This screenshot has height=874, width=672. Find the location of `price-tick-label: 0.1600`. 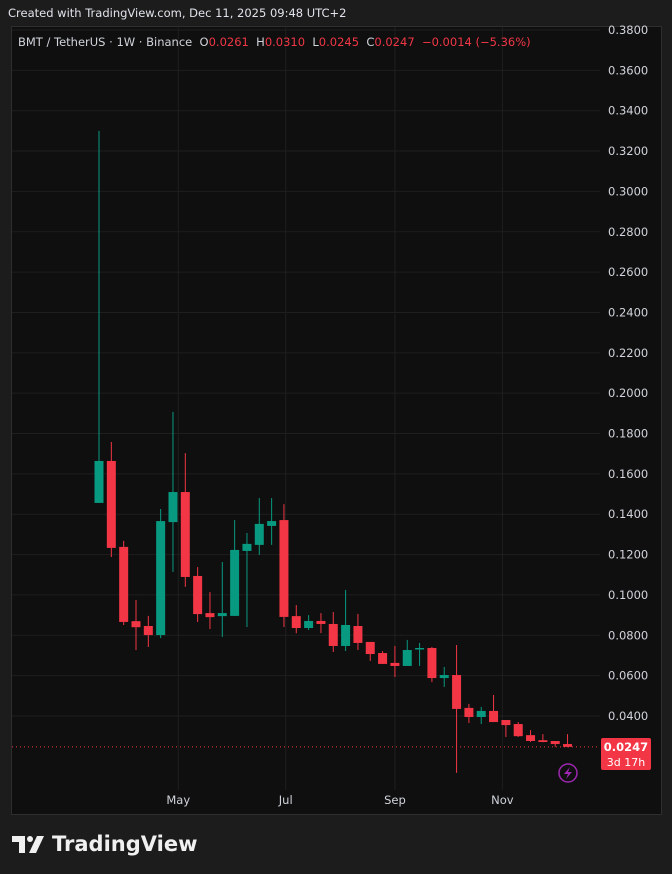

price-tick-label: 0.1600 is located at coordinates (628, 474).